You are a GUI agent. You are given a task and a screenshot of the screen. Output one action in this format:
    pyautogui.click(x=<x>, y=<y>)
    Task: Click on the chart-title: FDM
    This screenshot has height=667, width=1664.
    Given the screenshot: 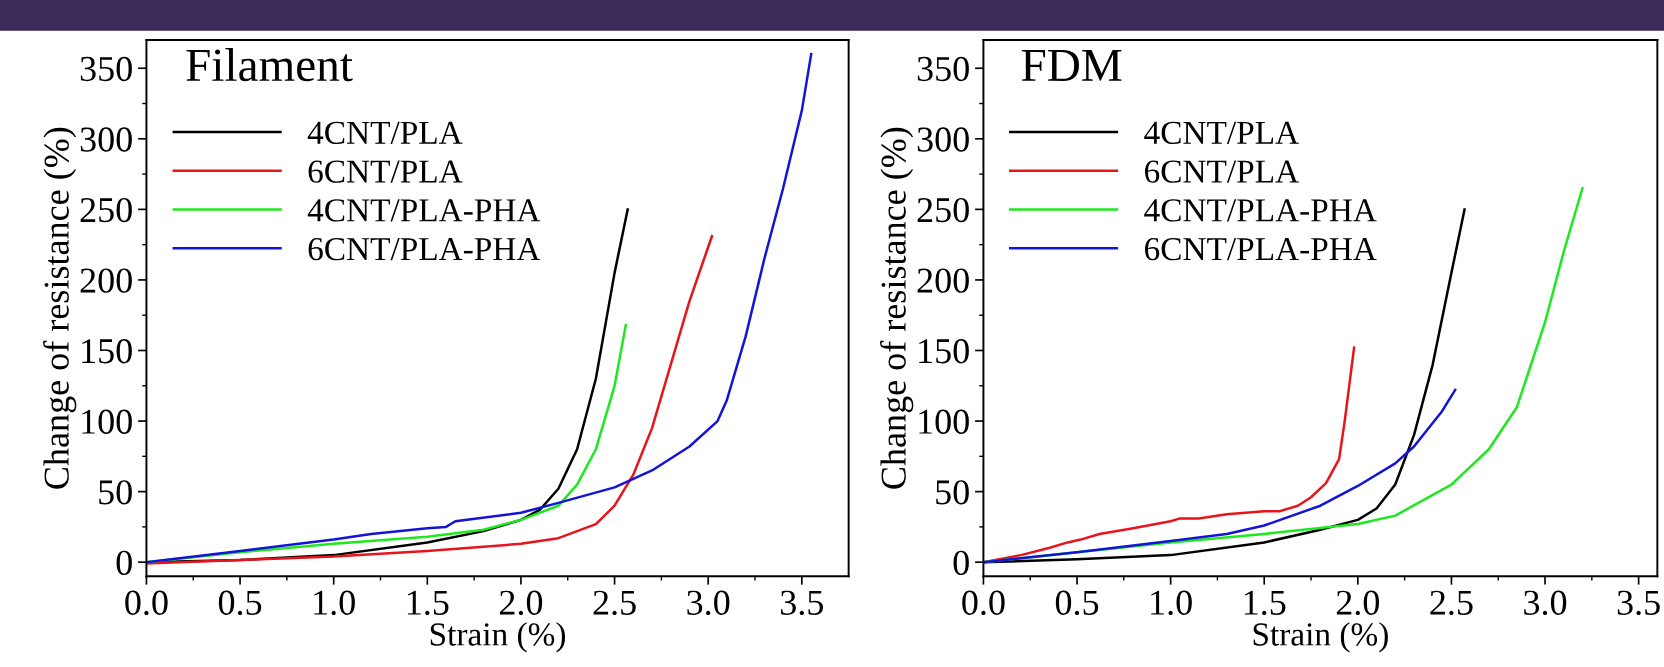 What is the action you would take?
    pyautogui.click(x=1071, y=65)
    